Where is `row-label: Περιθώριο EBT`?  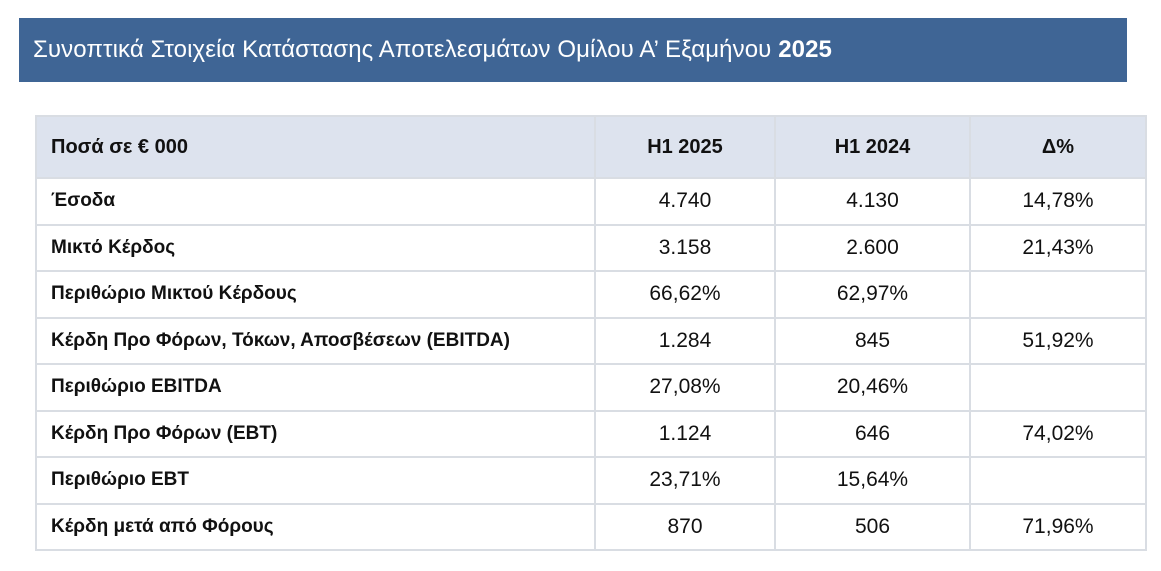 row-label: Περιθώριο EBT is located at coordinates (315, 480).